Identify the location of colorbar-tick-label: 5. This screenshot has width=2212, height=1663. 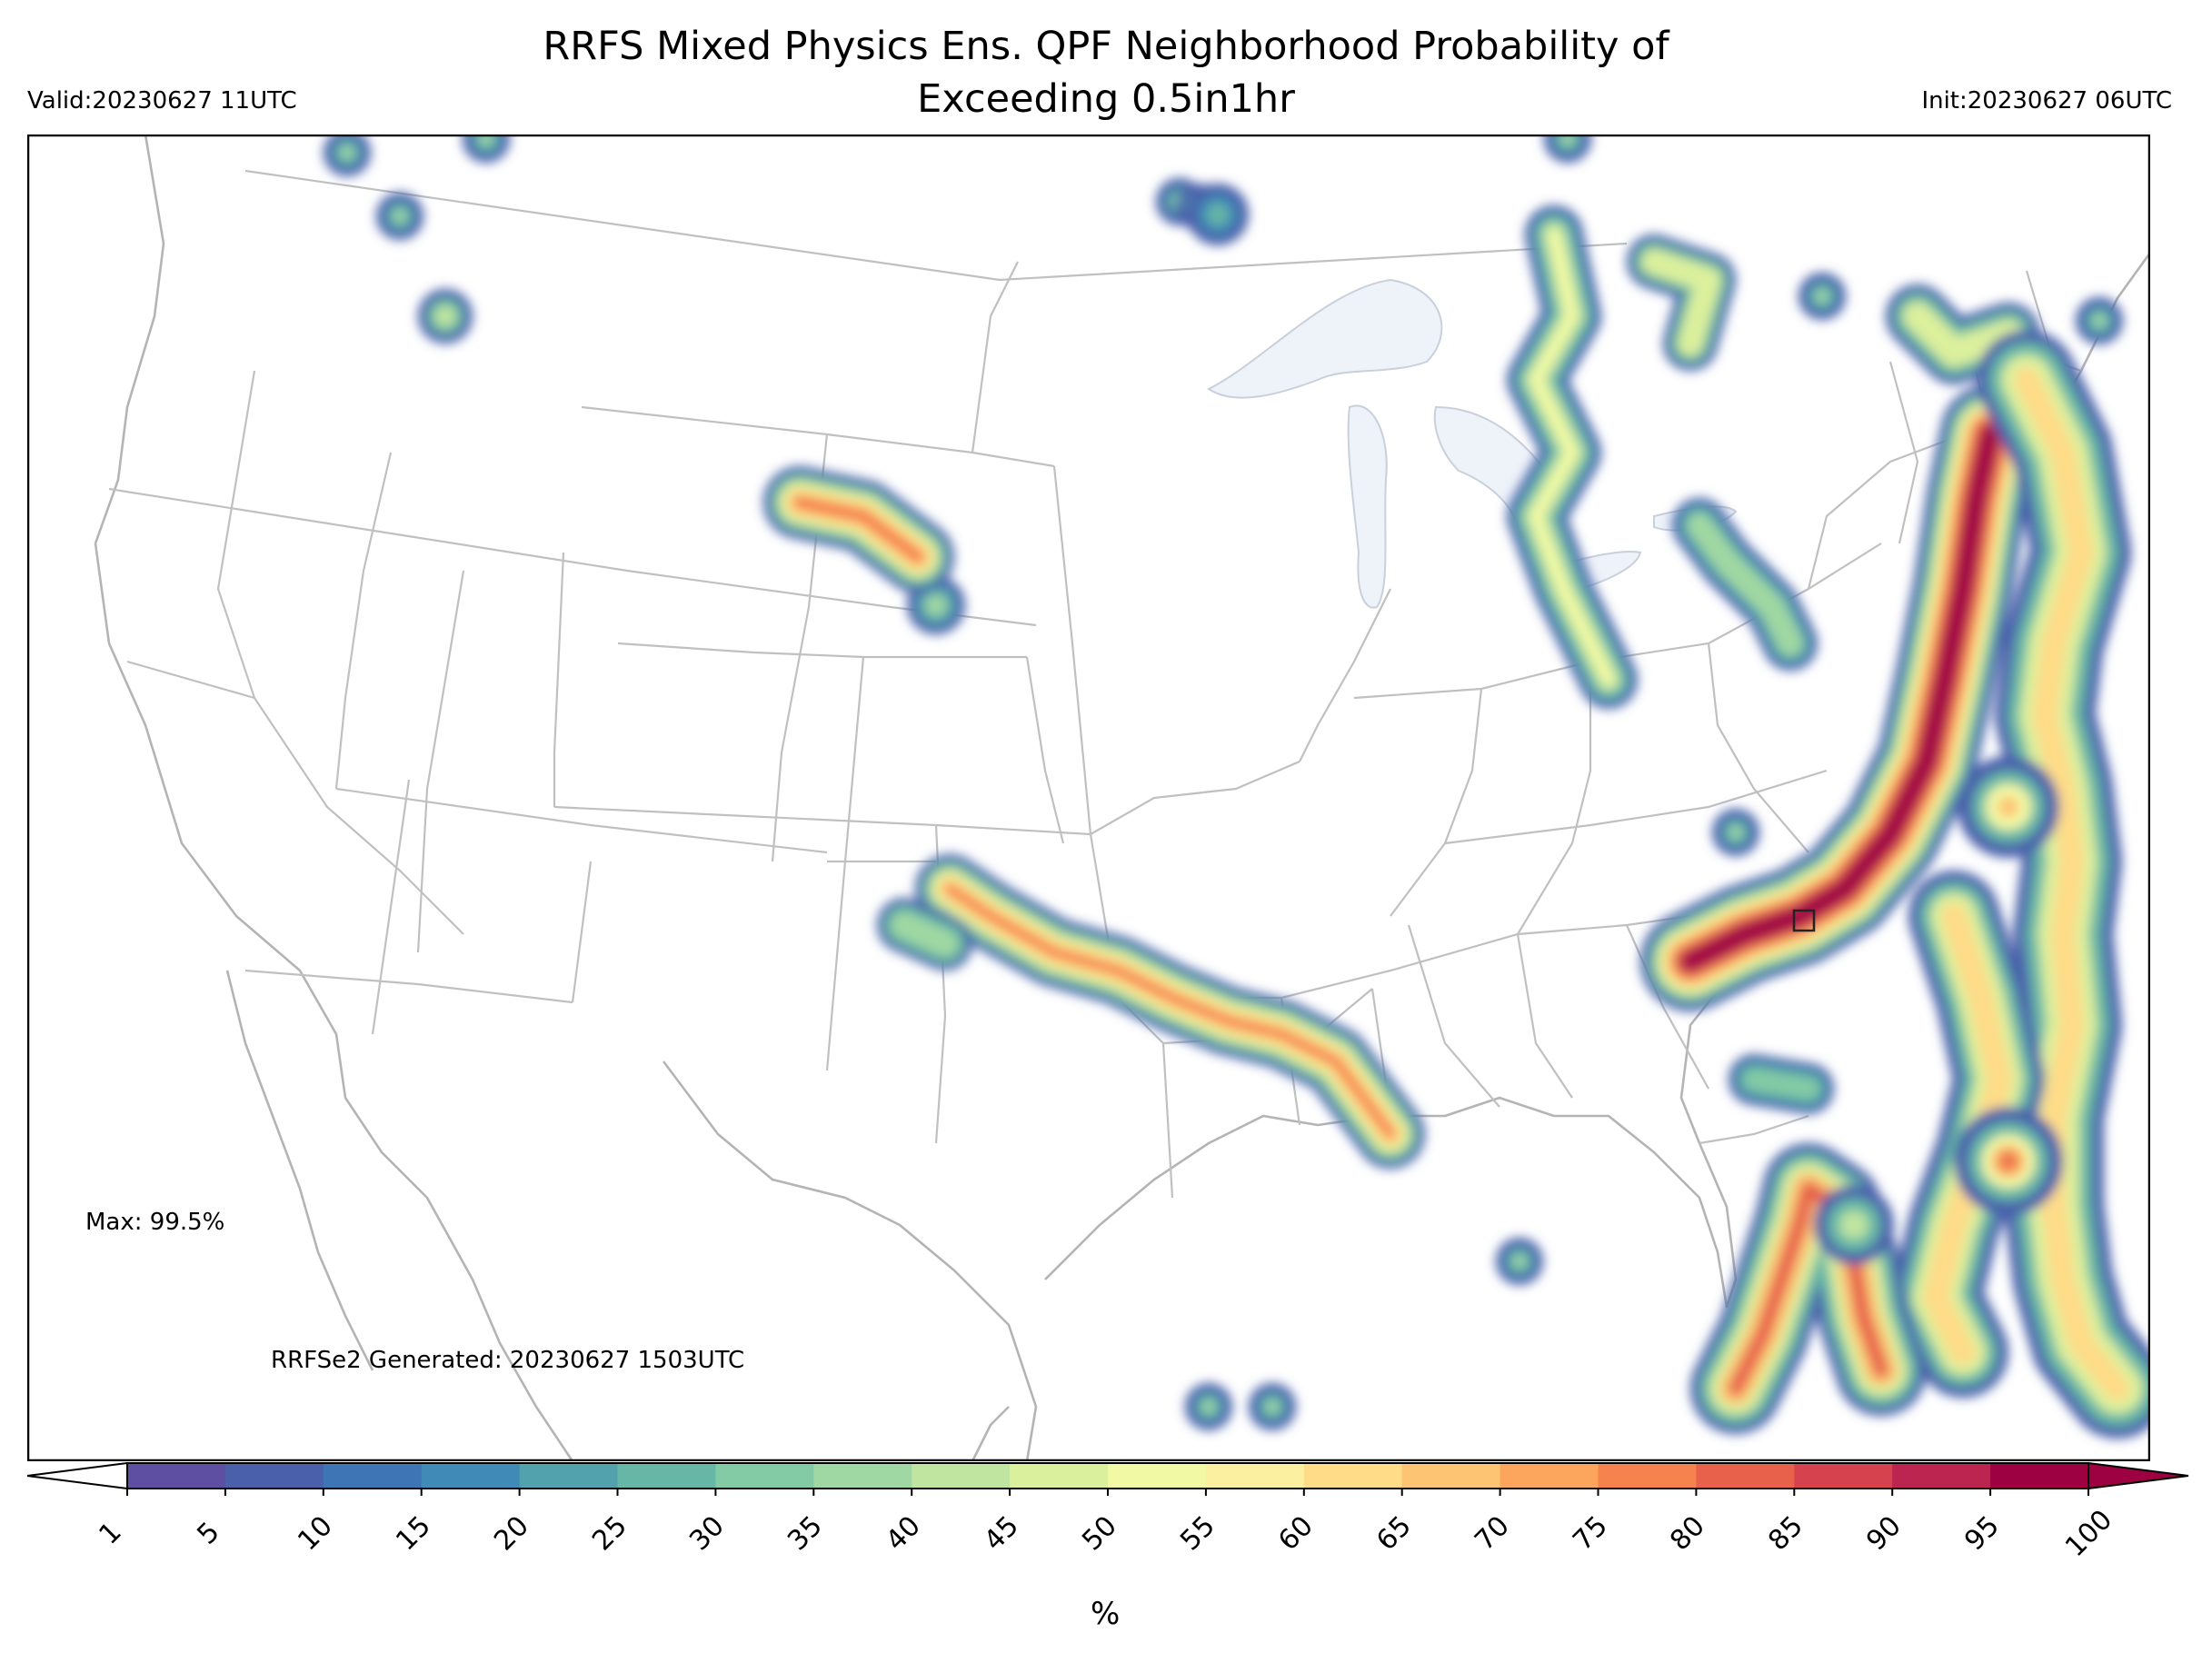
(208, 1533).